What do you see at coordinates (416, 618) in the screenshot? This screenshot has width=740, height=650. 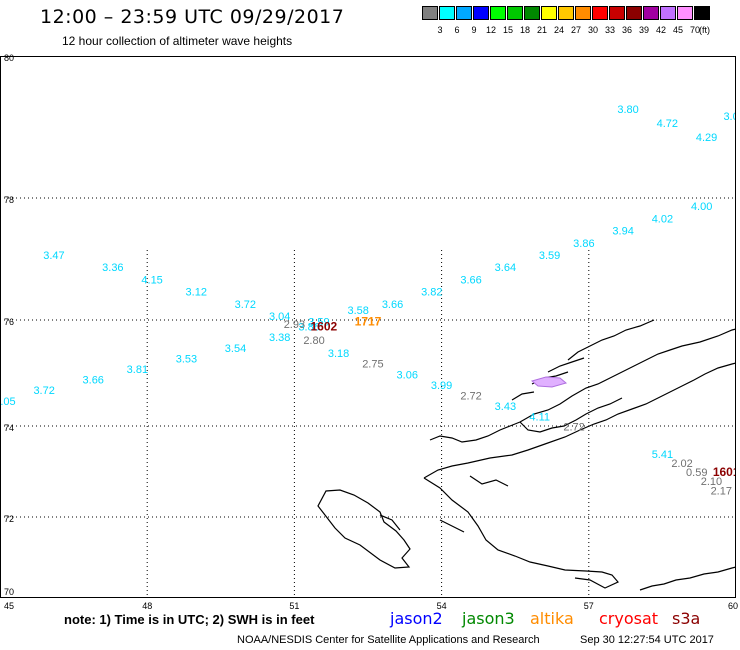 I see `satellite-jason2: jason2` at bounding box center [416, 618].